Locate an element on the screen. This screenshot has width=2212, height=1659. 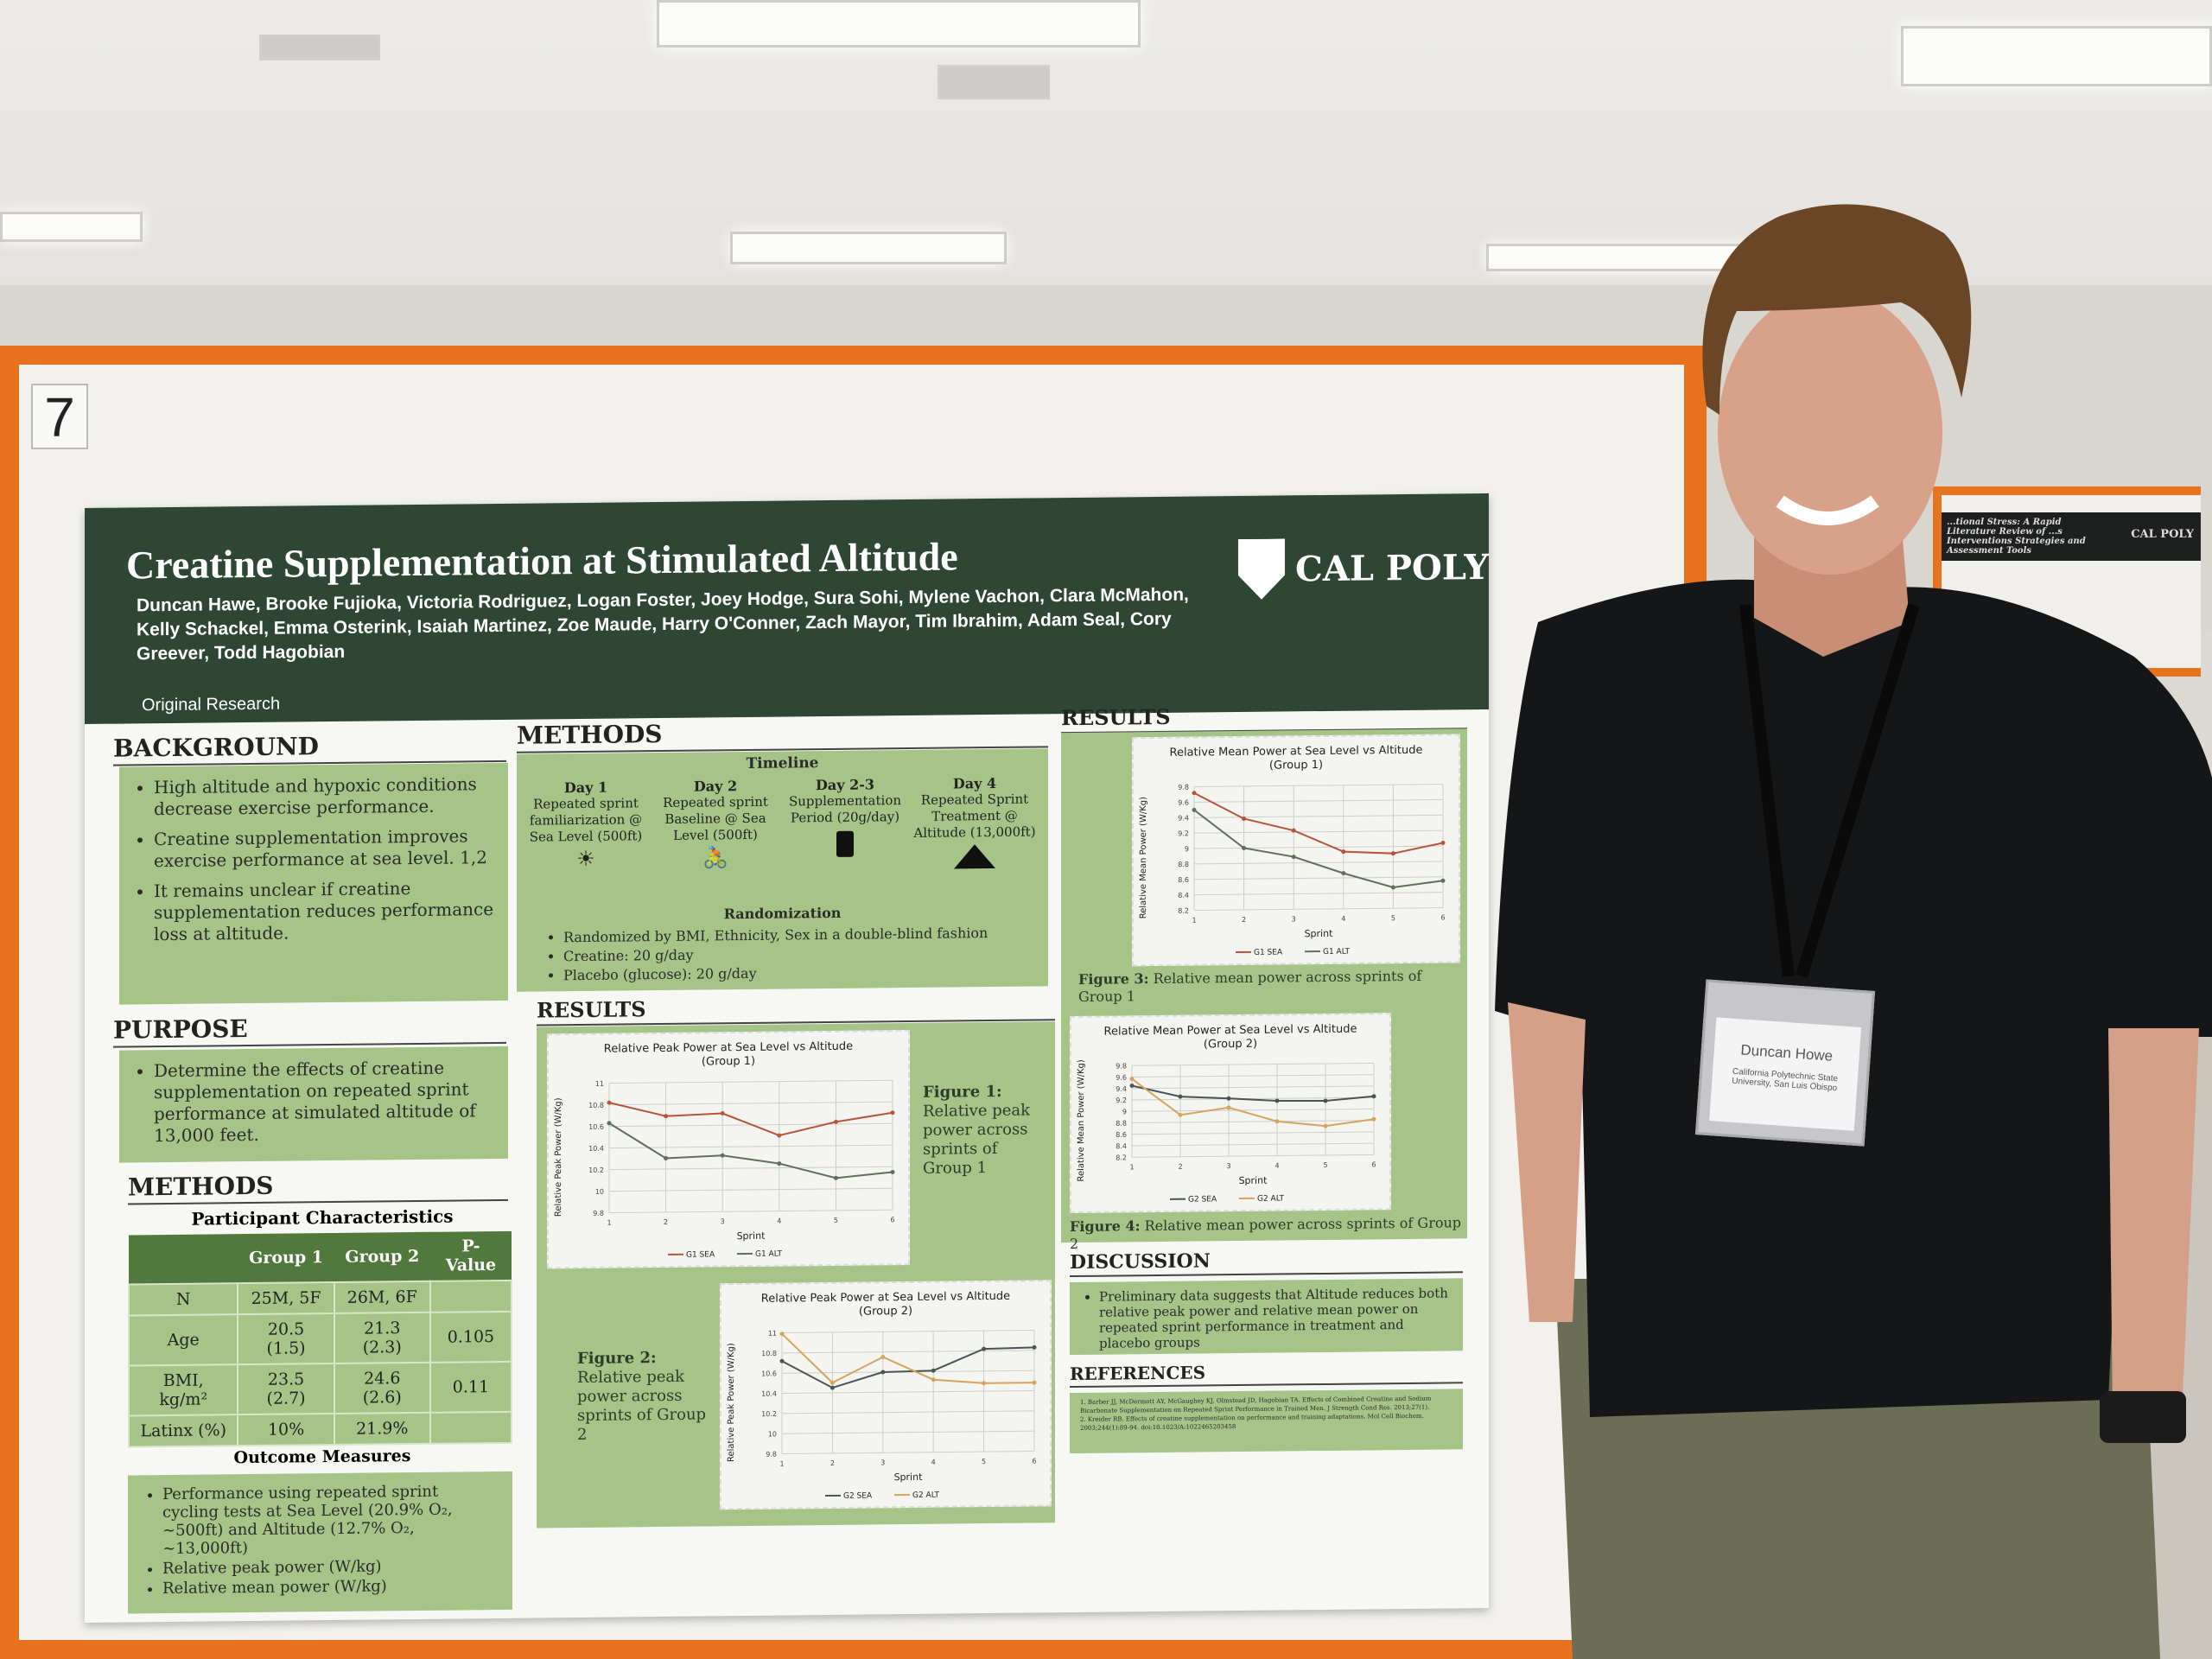
legend-label: G1 ALT is located at coordinates (768, 1254).